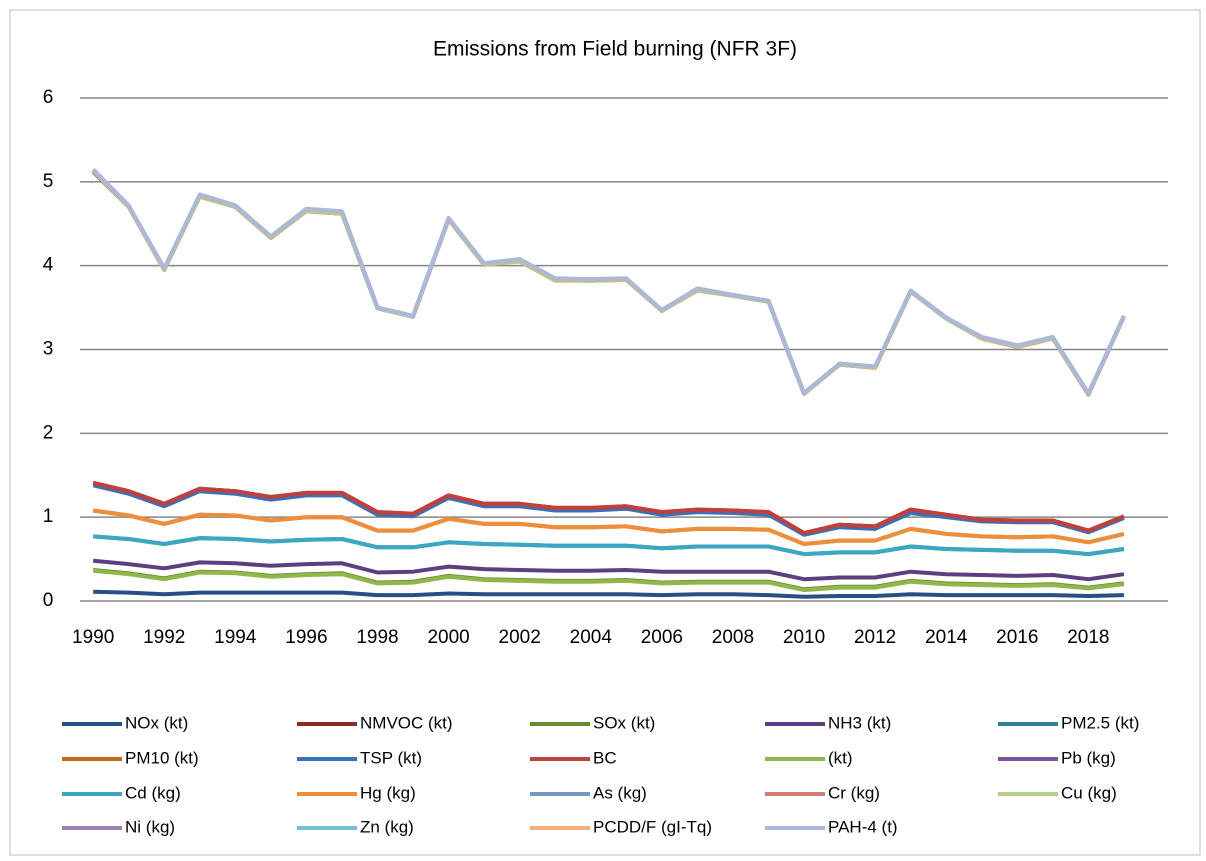 This screenshot has height=861, width=1206. Describe the element at coordinates (48, 432) in the screenshot. I see `y-tick-label: 2` at that location.